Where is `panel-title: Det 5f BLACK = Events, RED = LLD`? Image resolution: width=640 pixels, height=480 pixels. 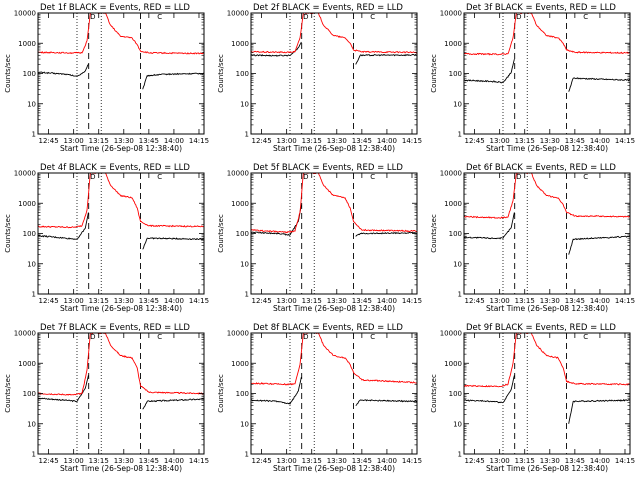 panel-title: Det 5f BLACK = Events, RED = LLD is located at coordinates (328, 168).